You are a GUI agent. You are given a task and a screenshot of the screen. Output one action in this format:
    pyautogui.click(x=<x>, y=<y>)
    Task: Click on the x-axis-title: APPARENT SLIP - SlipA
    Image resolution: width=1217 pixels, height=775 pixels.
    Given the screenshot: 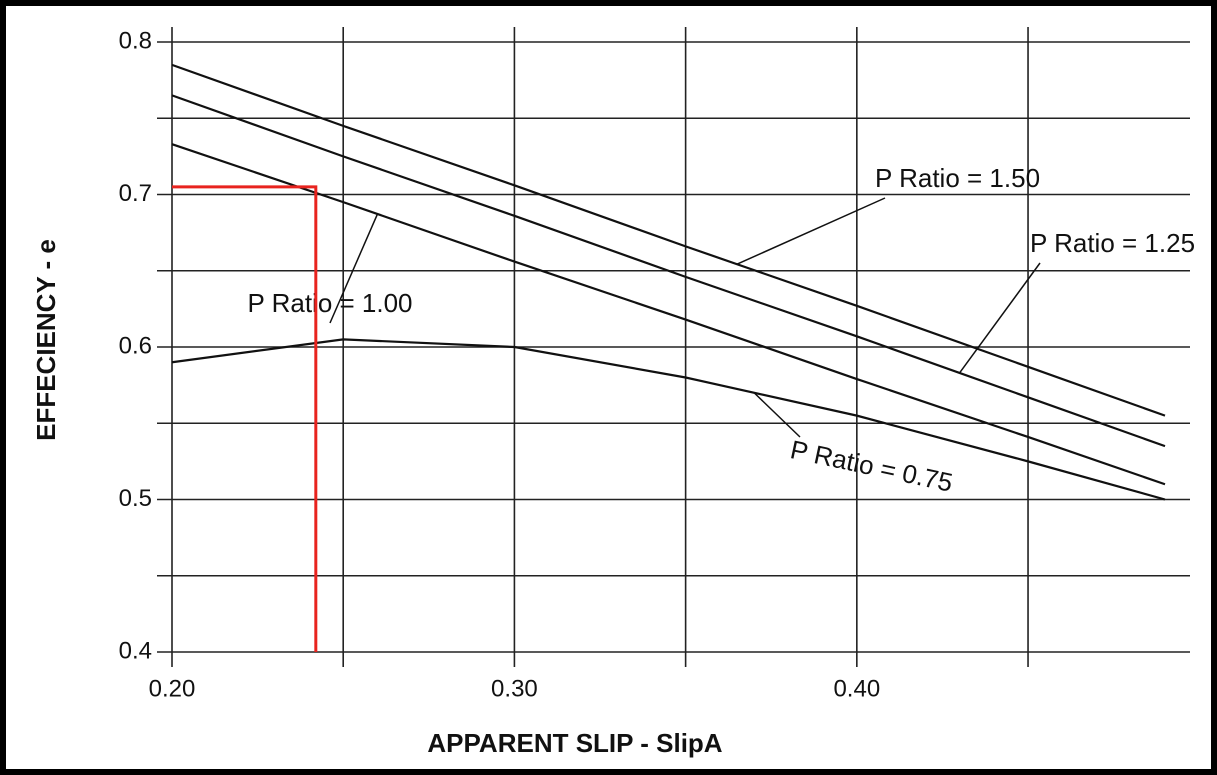 What is the action you would take?
    pyautogui.click(x=574, y=743)
    